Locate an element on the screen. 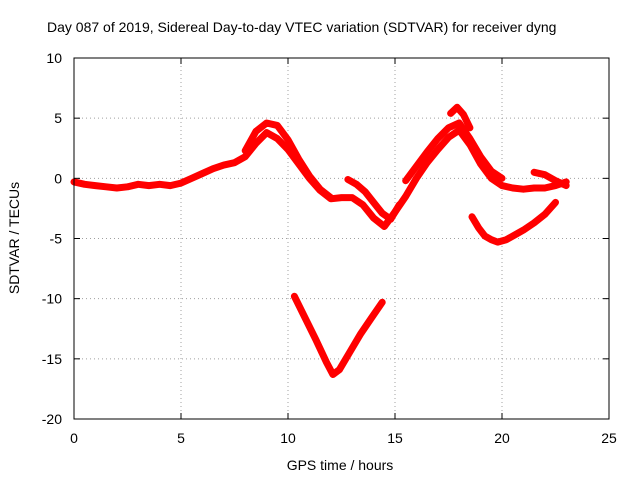  series-track-v is located at coordinates (338, 335).